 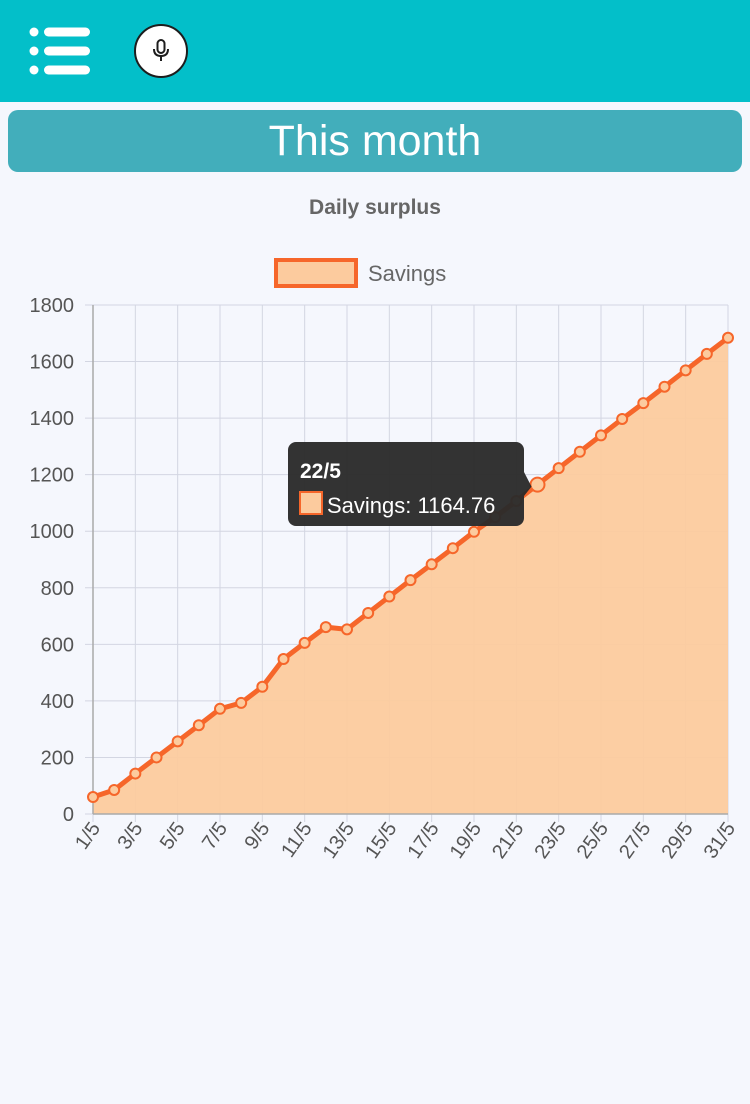 What do you see at coordinates (593, 840) in the screenshot?
I see `x-tick-label: 25/5` at bounding box center [593, 840].